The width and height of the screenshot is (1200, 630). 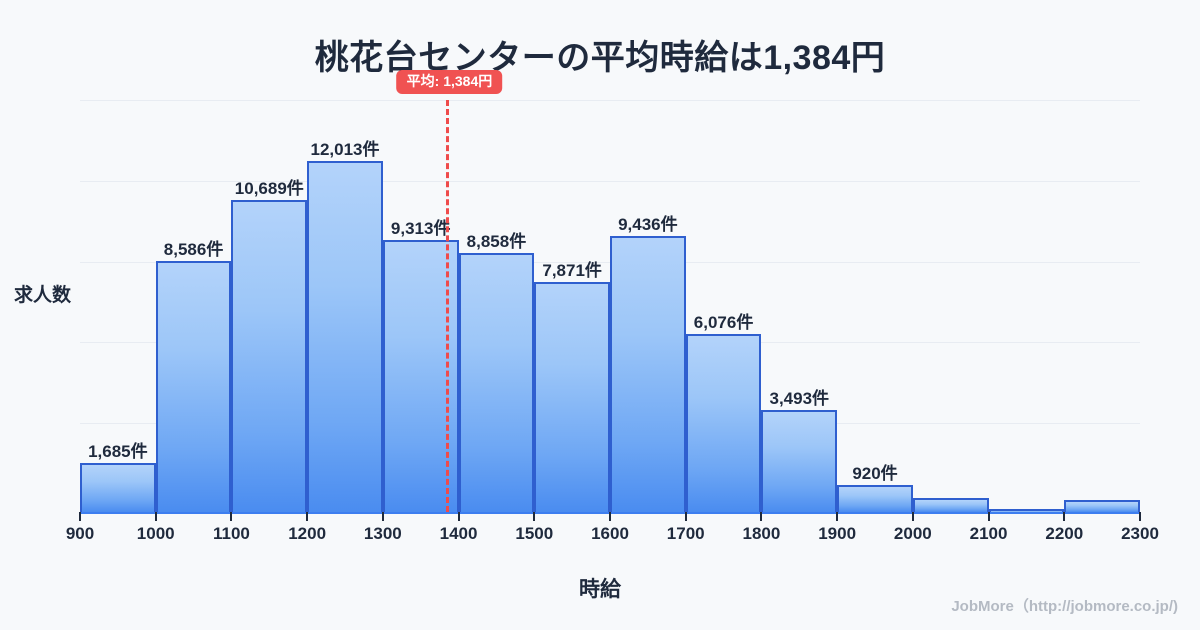 I want to click on bar-value-label: 9,436件, so click(x=648, y=225).